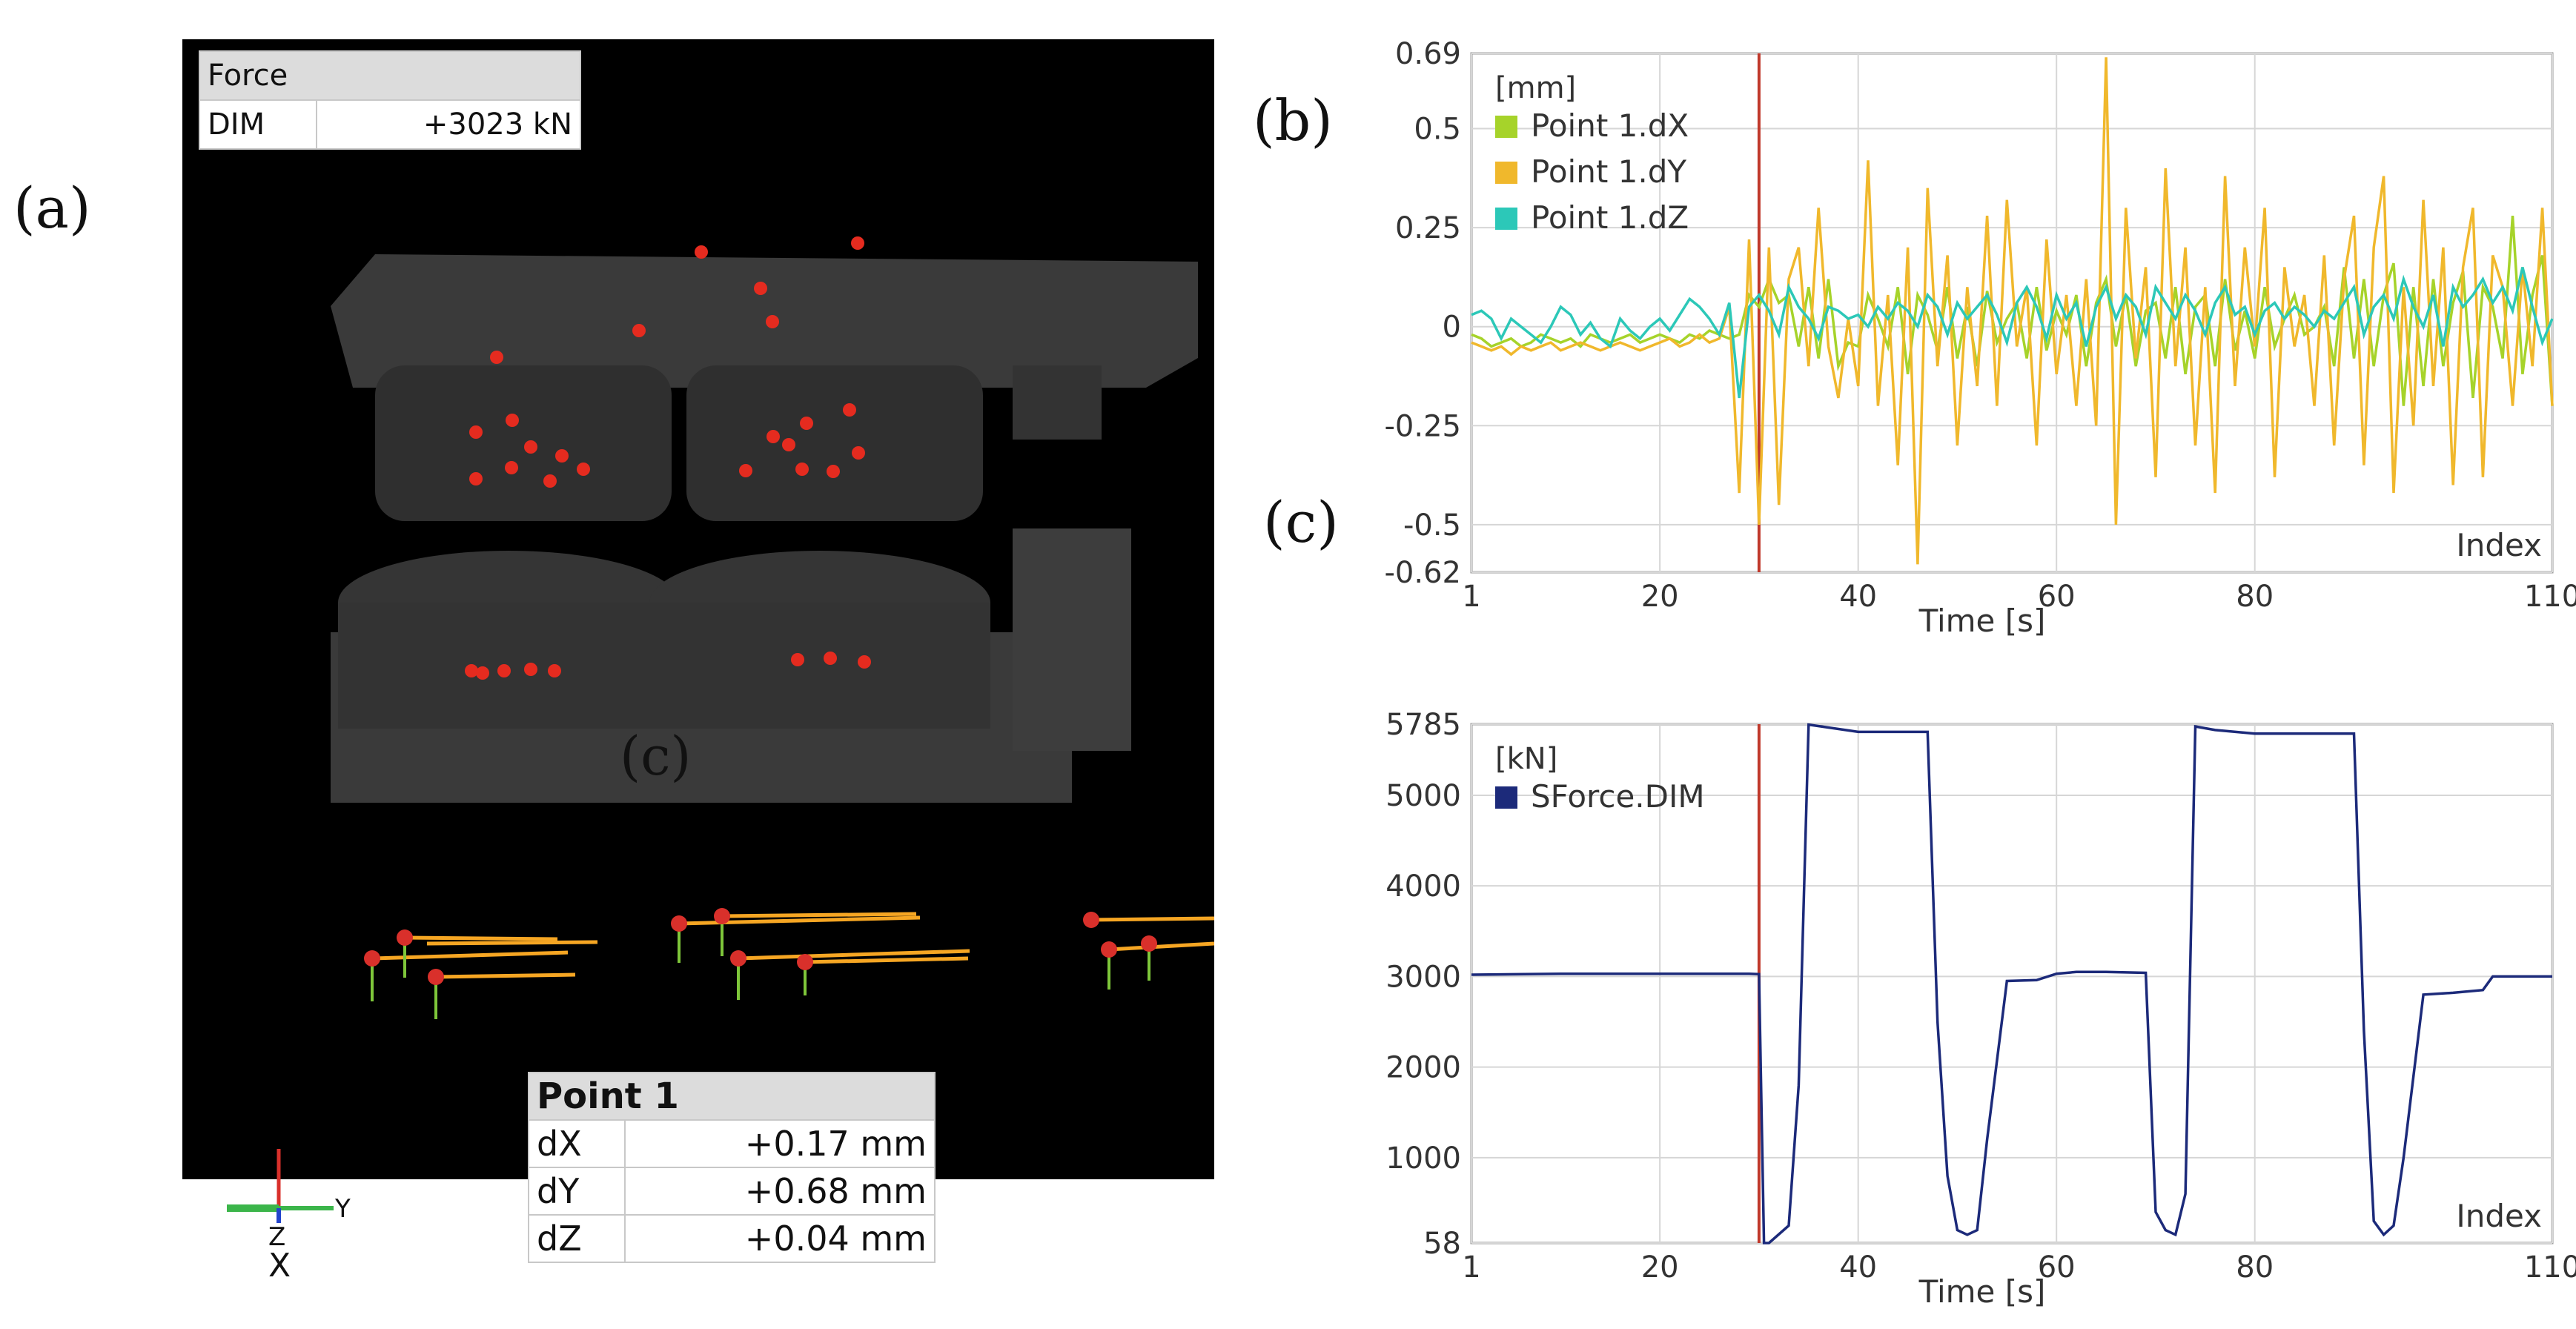  I want to click on displacement-chart-y-tick-label: 0, so click(1452, 328).